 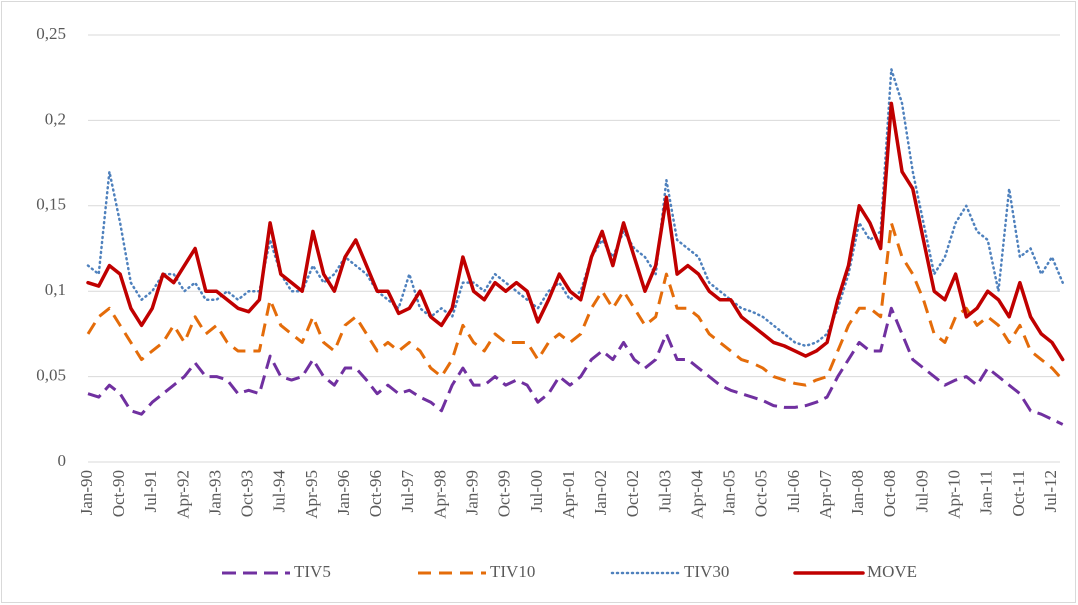 I want to click on y-tick-label: 0,05, so click(x=51, y=375).